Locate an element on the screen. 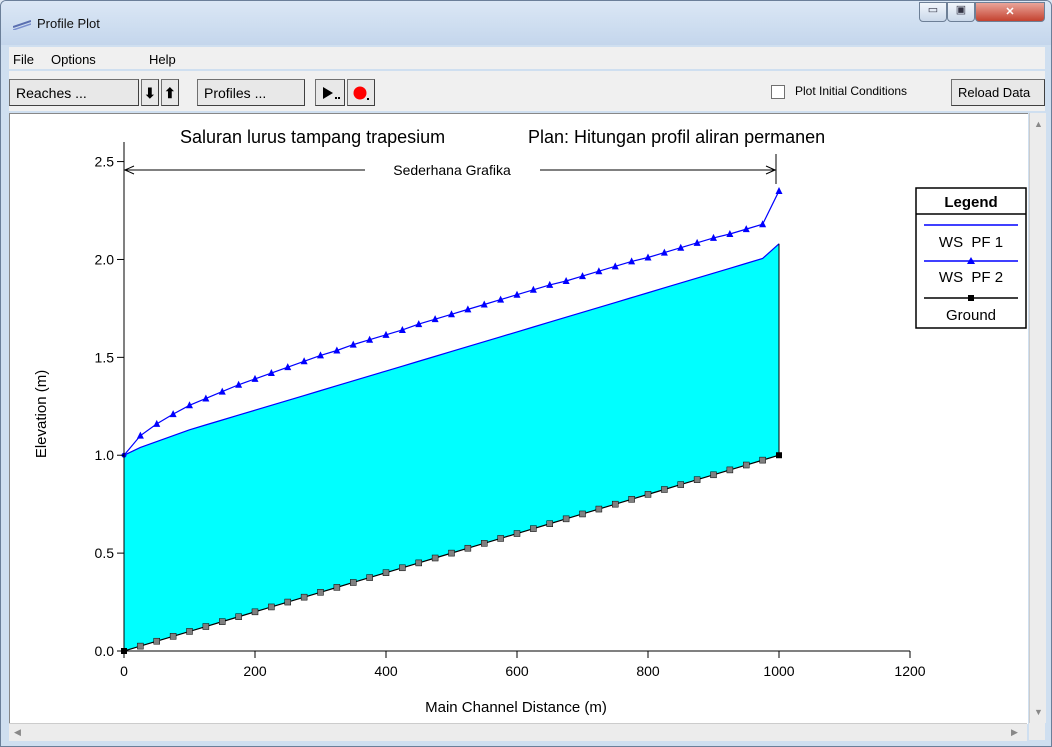  maximize-icon: ▣ is located at coordinates (961, 10).